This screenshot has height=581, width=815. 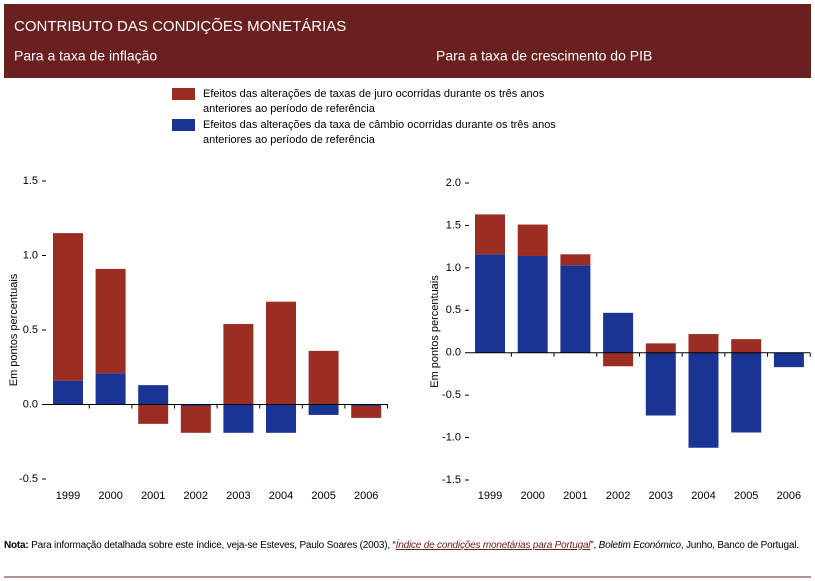 What do you see at coordinates (85, 56) in the screenshot?
I see `chart-subtitle: Para a taxa de inflação` at bounding box center [85, 56].